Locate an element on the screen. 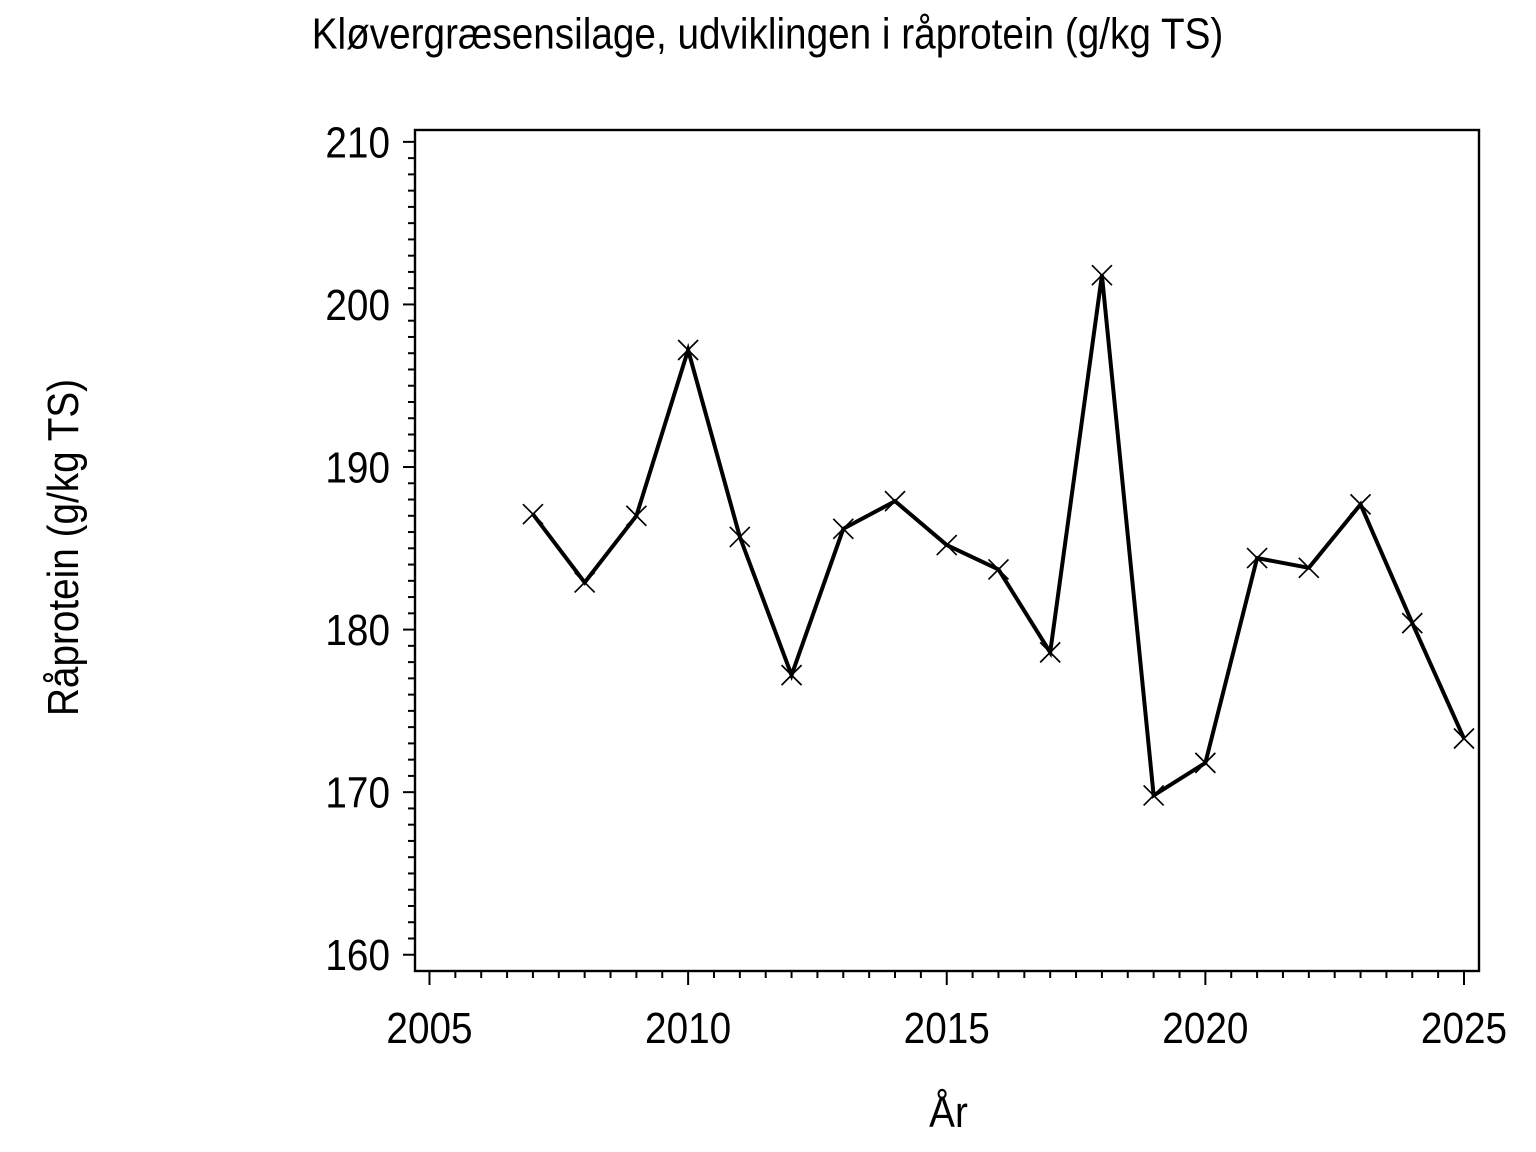 The image size is (1536, 1152). y-tick-label: 190 is located at coordinates (357, 467).